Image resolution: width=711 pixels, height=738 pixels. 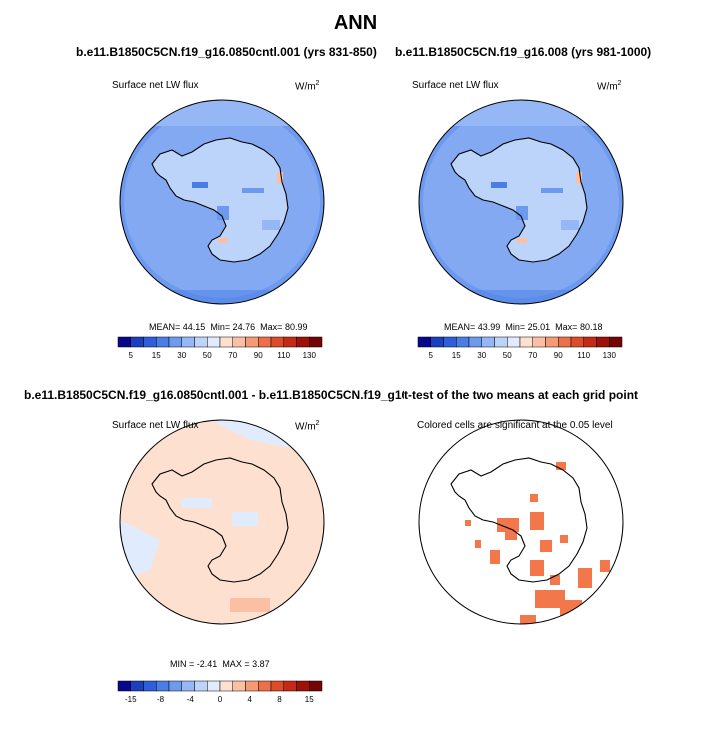 I want to click on panel-1-colorbar: 5 15 30 50 70 90 110 130, so click(x=220, y=348).